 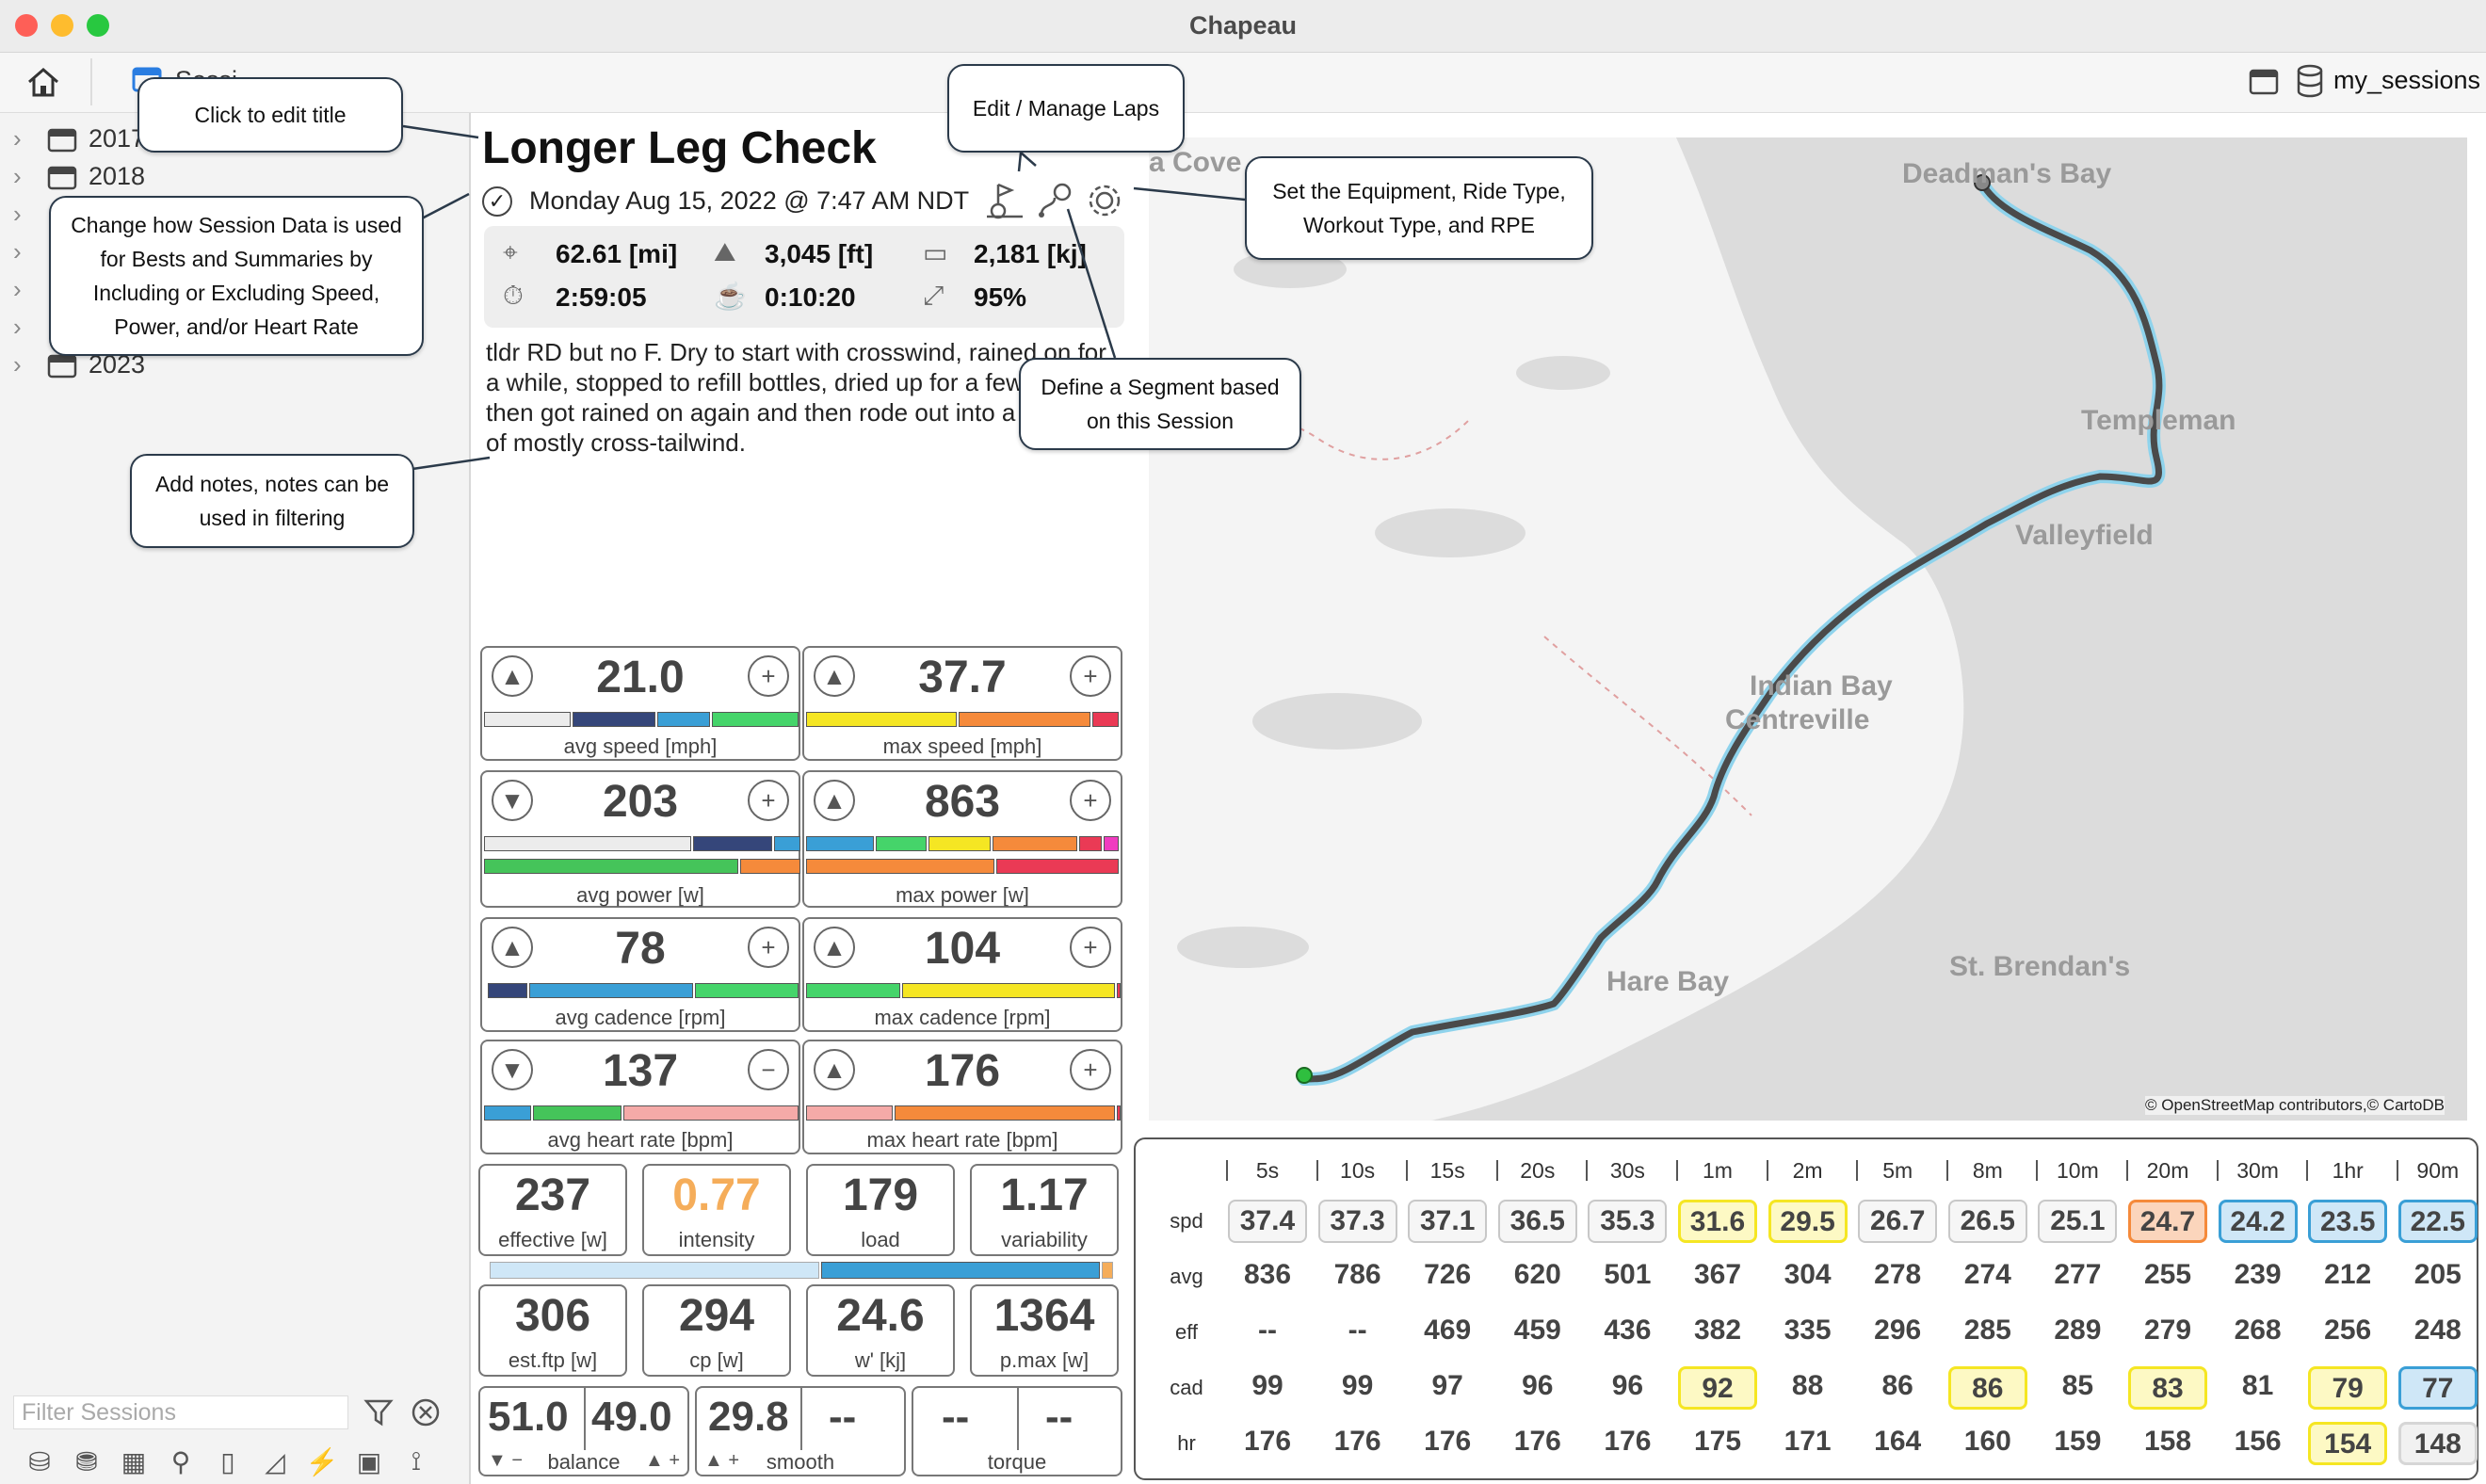 I want to click on year-row-2018: › 2018, so click(x=236, y=177).